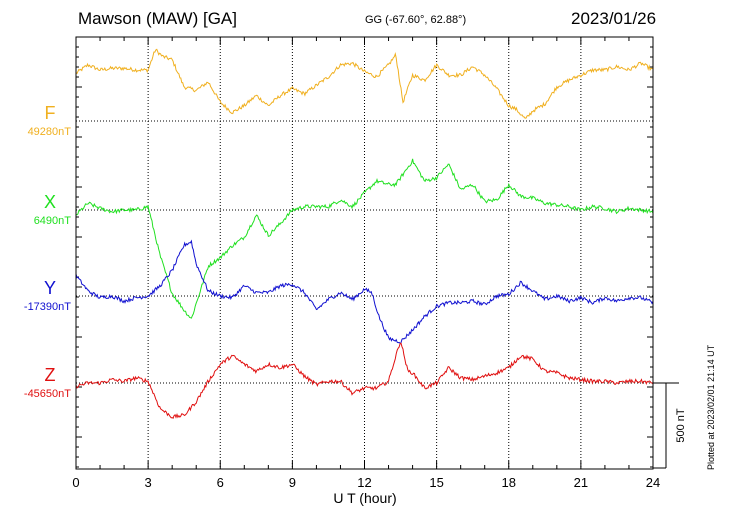 The width and height of the screenshot is (730, 520). Describe the element at coordinates (364, 83) in the screenshot. I see `series-line-f` at that location.